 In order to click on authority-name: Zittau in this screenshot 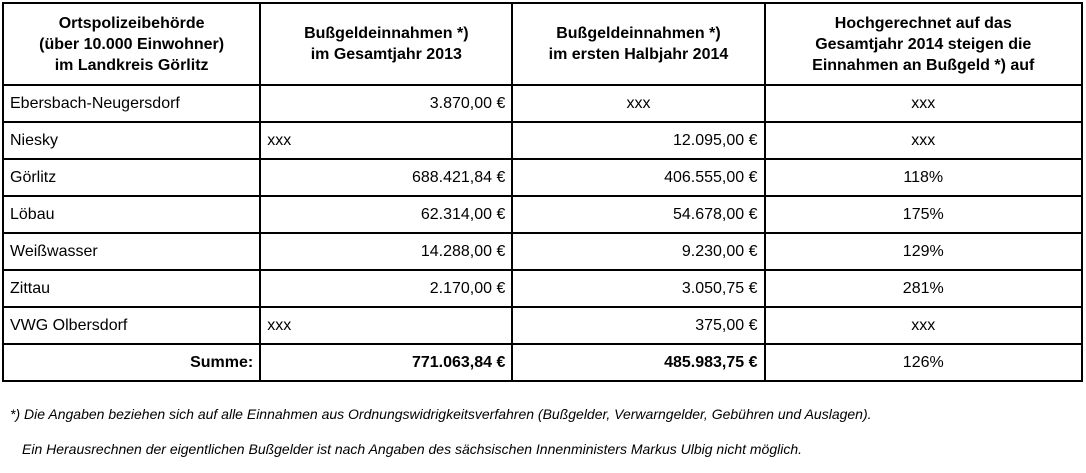, I will do `click(131, 288)`.